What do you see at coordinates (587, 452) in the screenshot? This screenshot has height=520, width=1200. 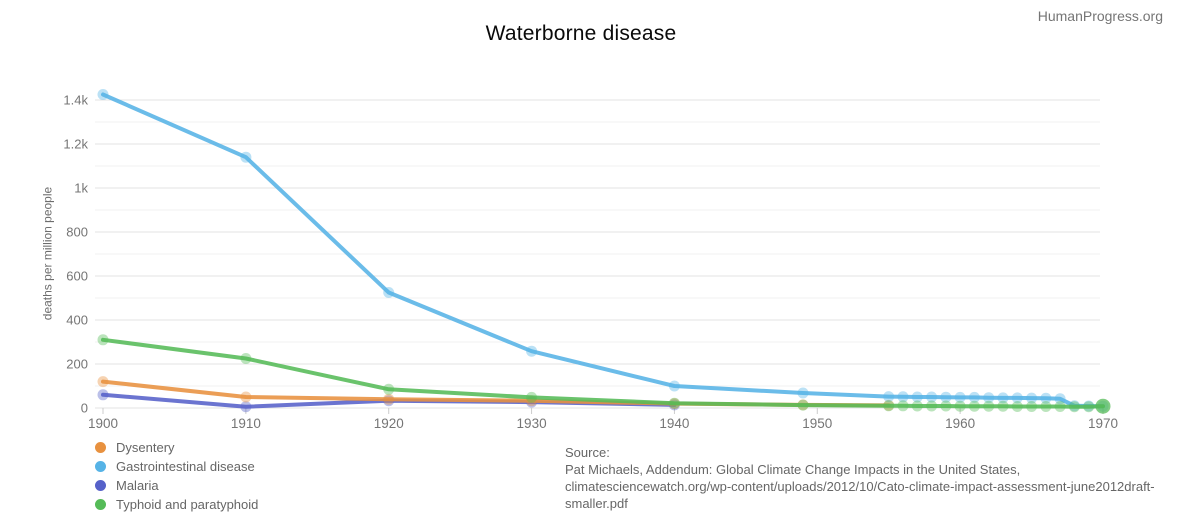 I see `source-label: Source:` at bounding box center [587, 452].